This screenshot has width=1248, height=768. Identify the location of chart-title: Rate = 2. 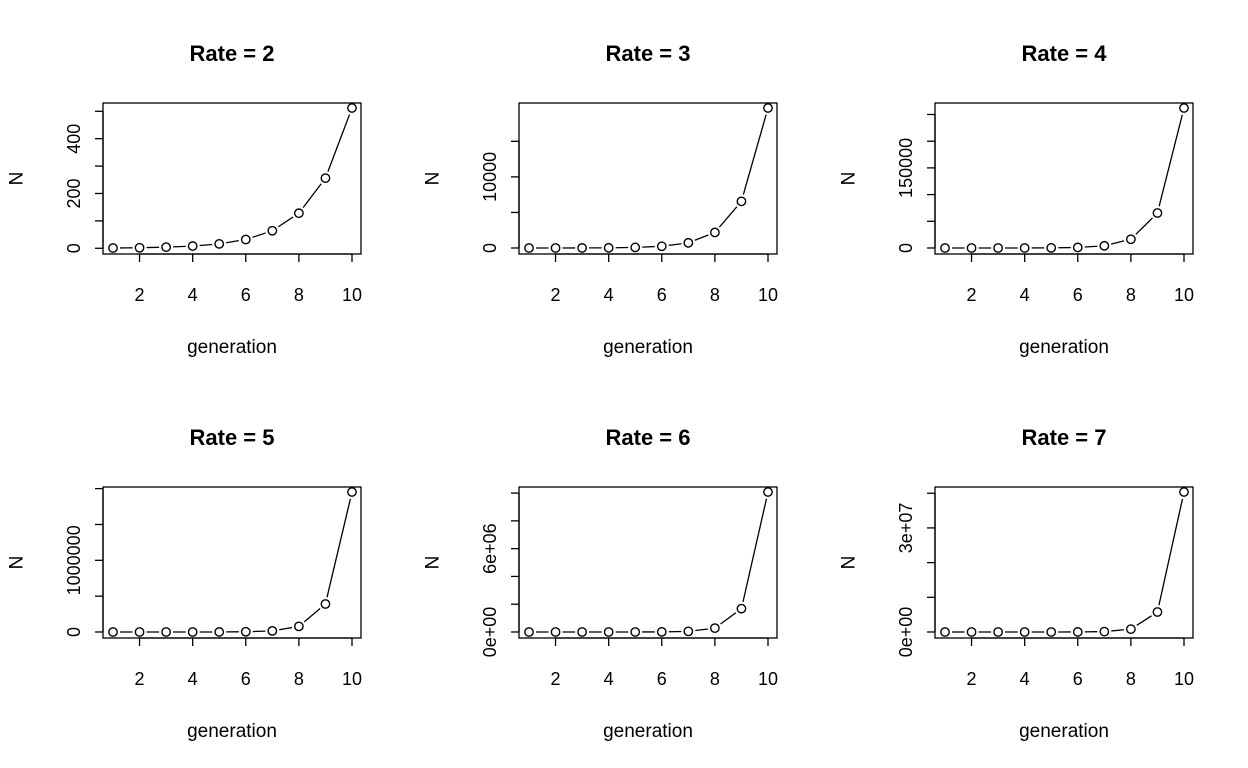
(232, 53).